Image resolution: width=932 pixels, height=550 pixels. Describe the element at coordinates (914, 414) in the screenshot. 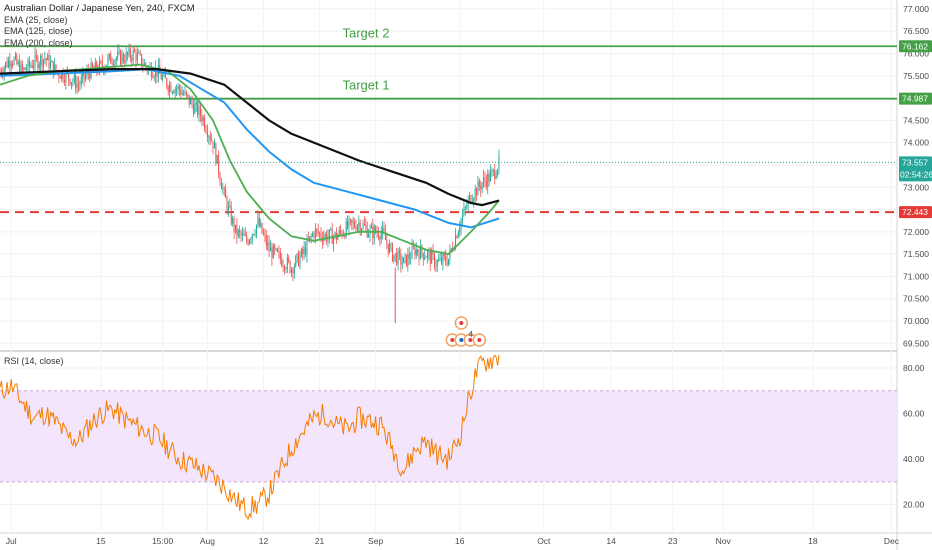

I see `rsi-tick-label: 60.00` at that location.